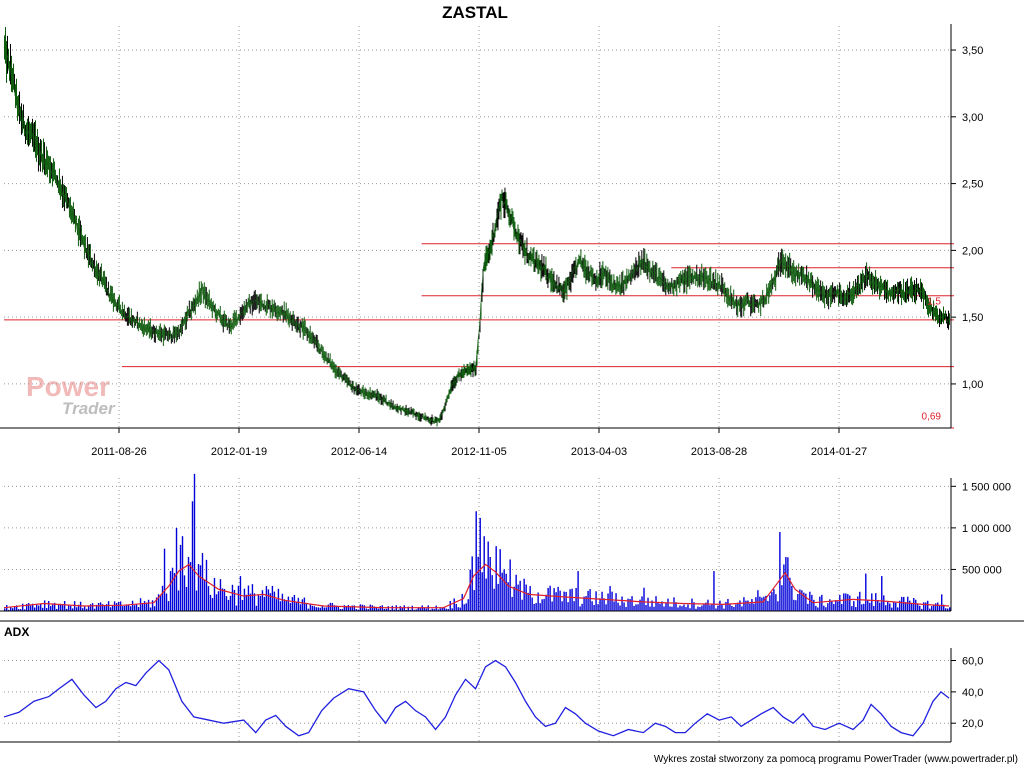  What do you see at coordinates (972, 693) in the screenshot?
I see `adx-y-tick-label-1: 40,0` at bounding box center [972, 693].